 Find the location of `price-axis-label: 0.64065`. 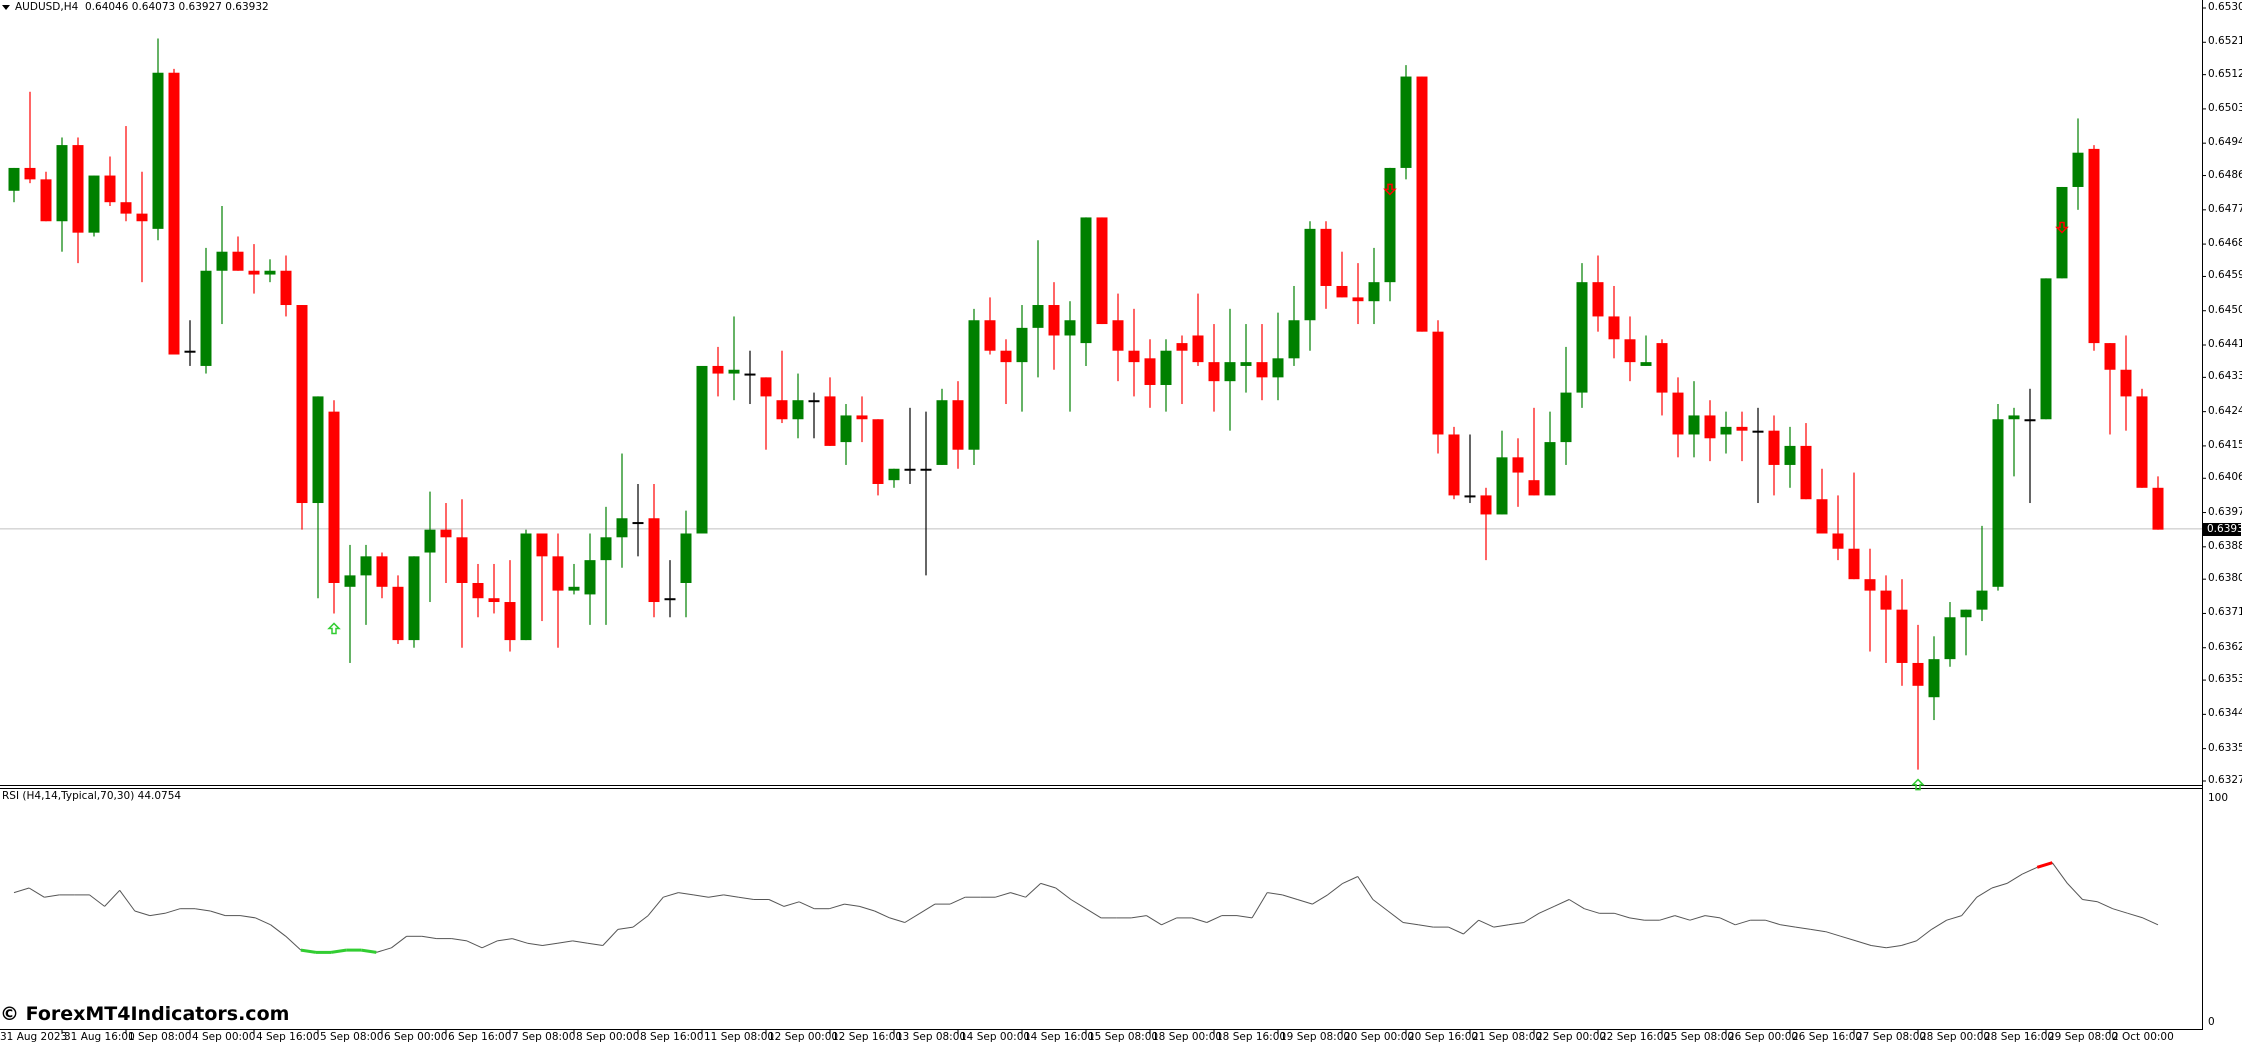

price-axis-label: 0.64065 is located at coordinates (2225, 477).